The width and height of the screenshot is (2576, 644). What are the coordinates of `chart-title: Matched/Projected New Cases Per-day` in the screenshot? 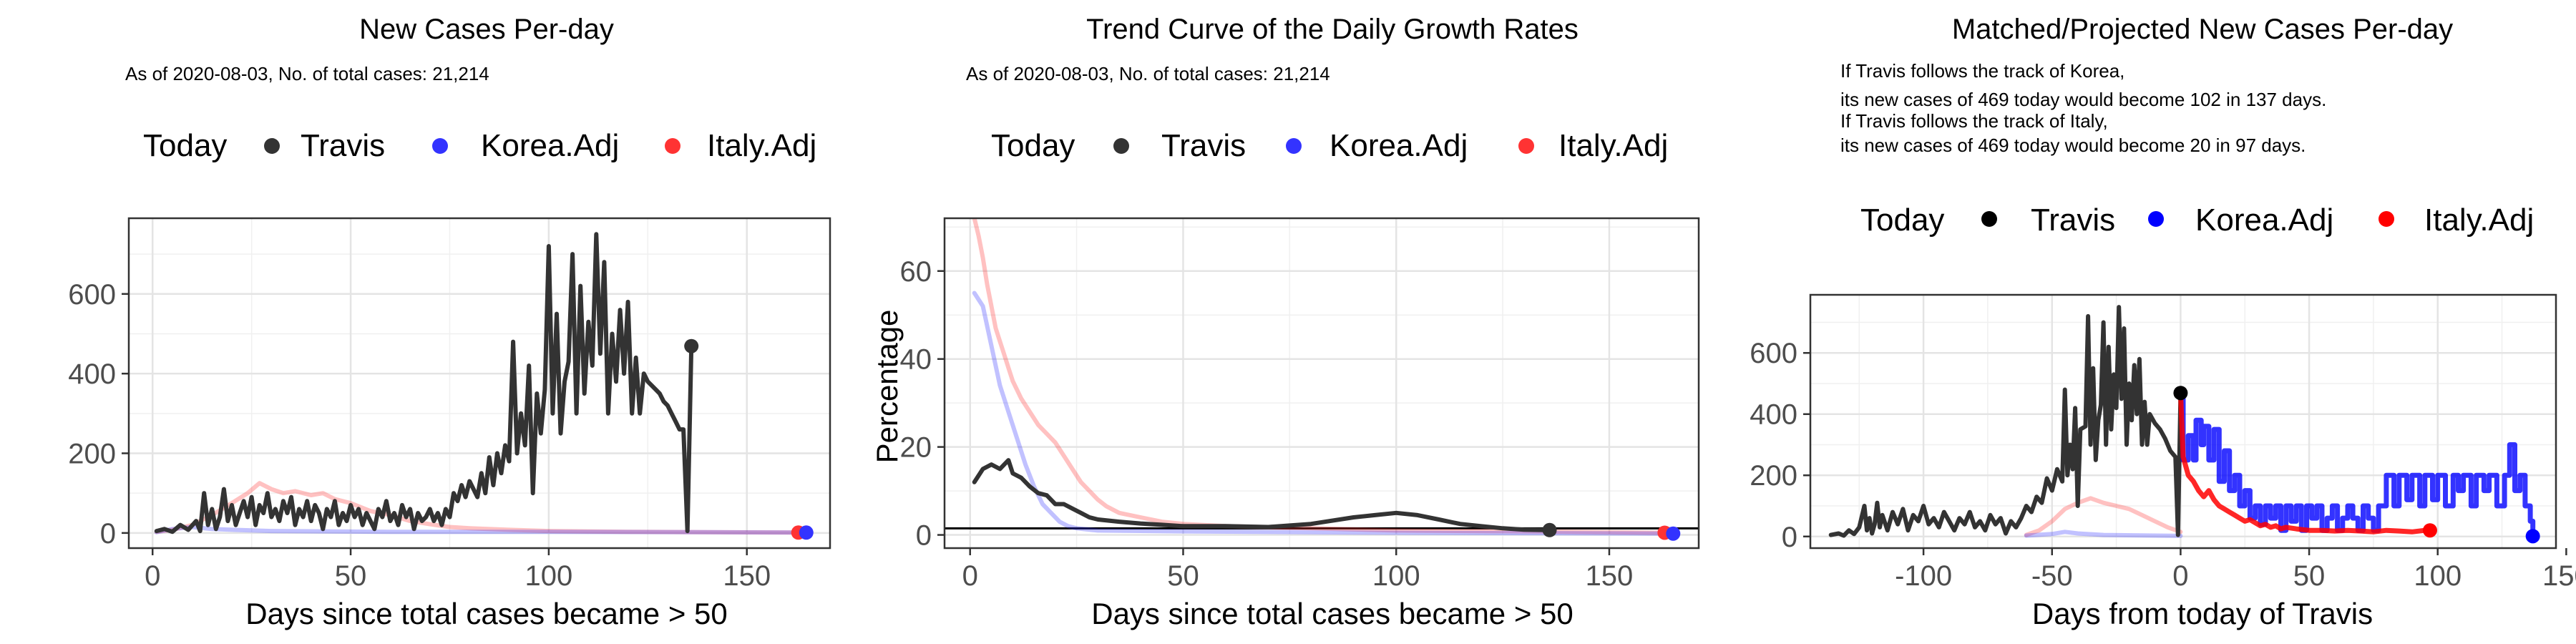 It's located at (2202, 29).